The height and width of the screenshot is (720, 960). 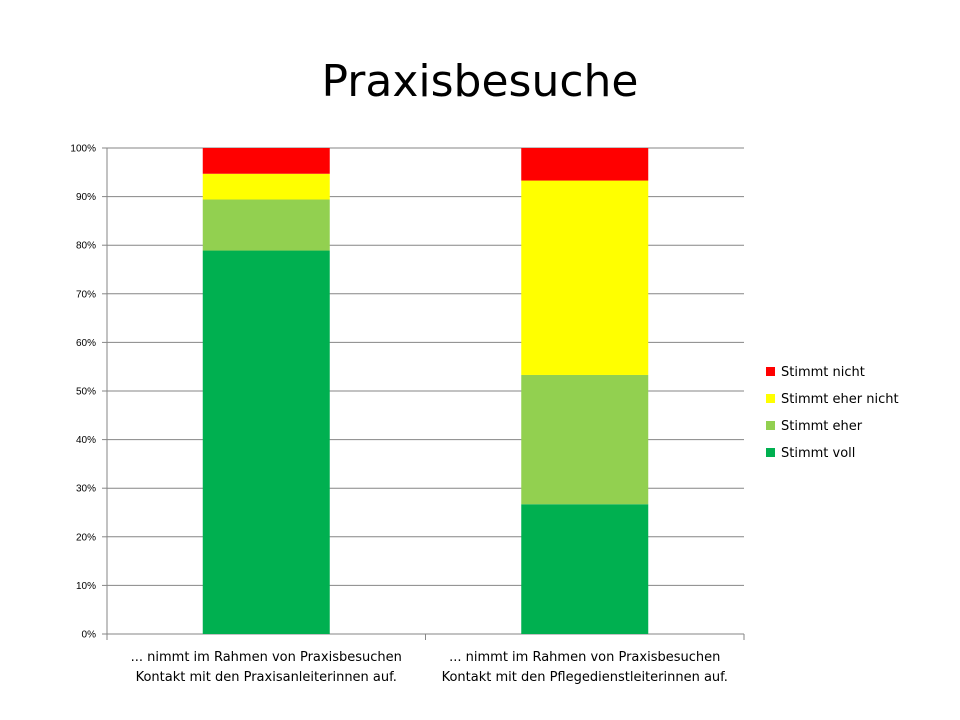 What do you see at coordinates (86, 343) in the screenshot?
I see `y-tick-label: 60%` at bounding box center [86, 343].